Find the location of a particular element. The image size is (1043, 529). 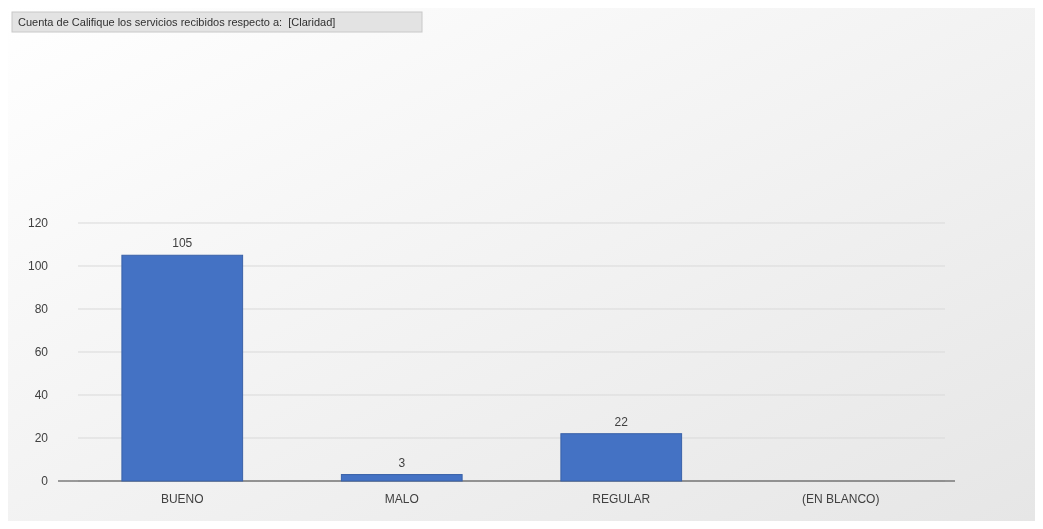

chart-title: Cuenta de Califique los servicios recibidos respecto a: [Claridad] is located at coordinates (177, 22).